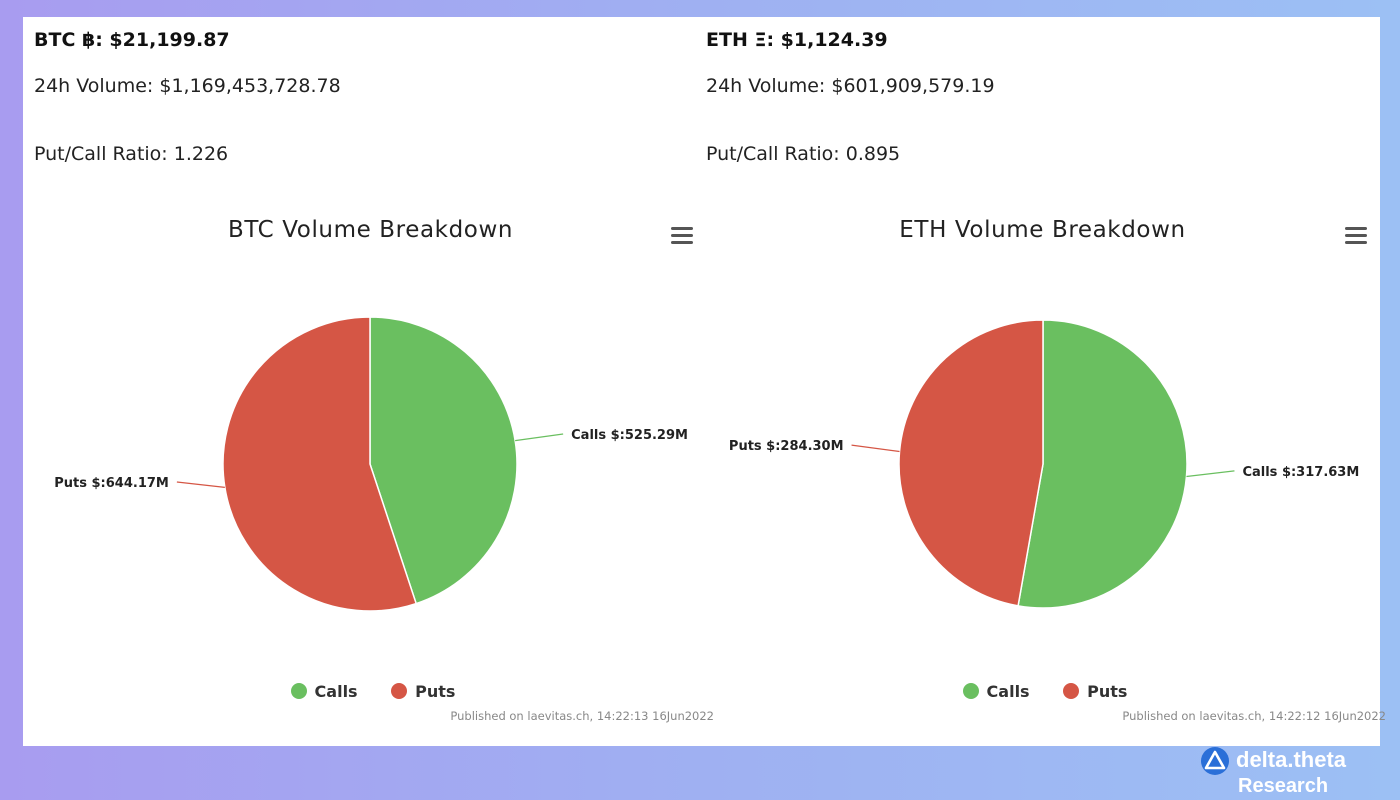  What do you see at coordinates (373, 691) in the screenshot?
I see `btc-legend: Calls Puts` at bounding box center [373, 691].